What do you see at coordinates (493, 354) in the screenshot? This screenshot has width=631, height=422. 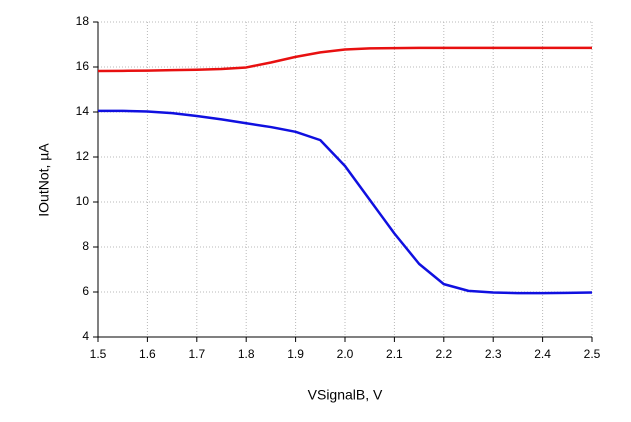 I see `x-tick-label: 2.3` at bounding box center [493, 354].